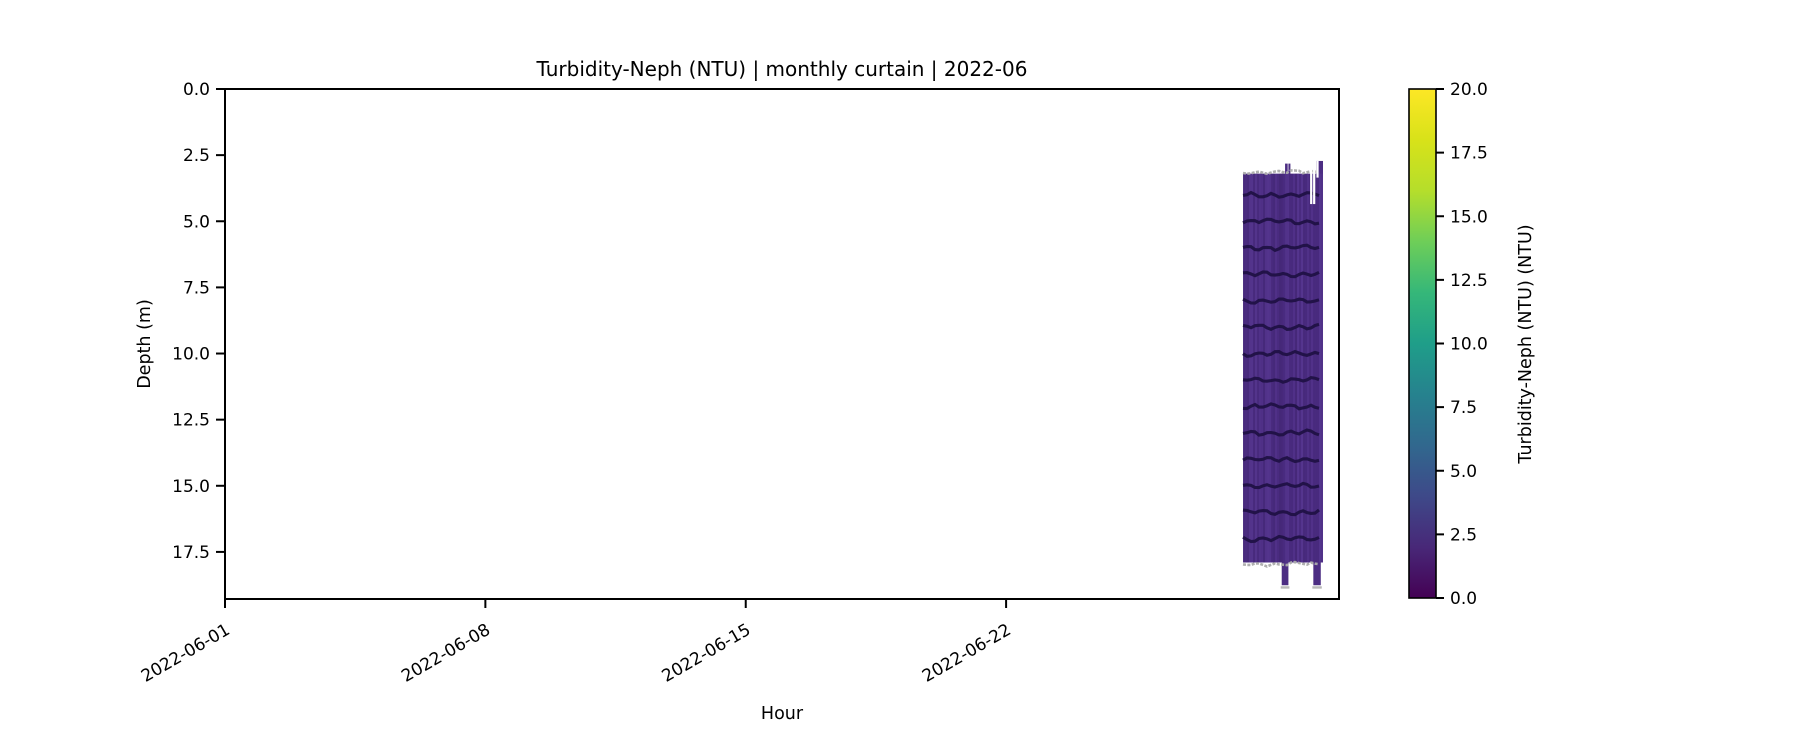  Describe the element at coordinates (198, 321) in the screenshot. I see `y-axis-ticks: 0.0 2.5 5.0 7.5 10.0 12.5 15.0 17.5` at that location.